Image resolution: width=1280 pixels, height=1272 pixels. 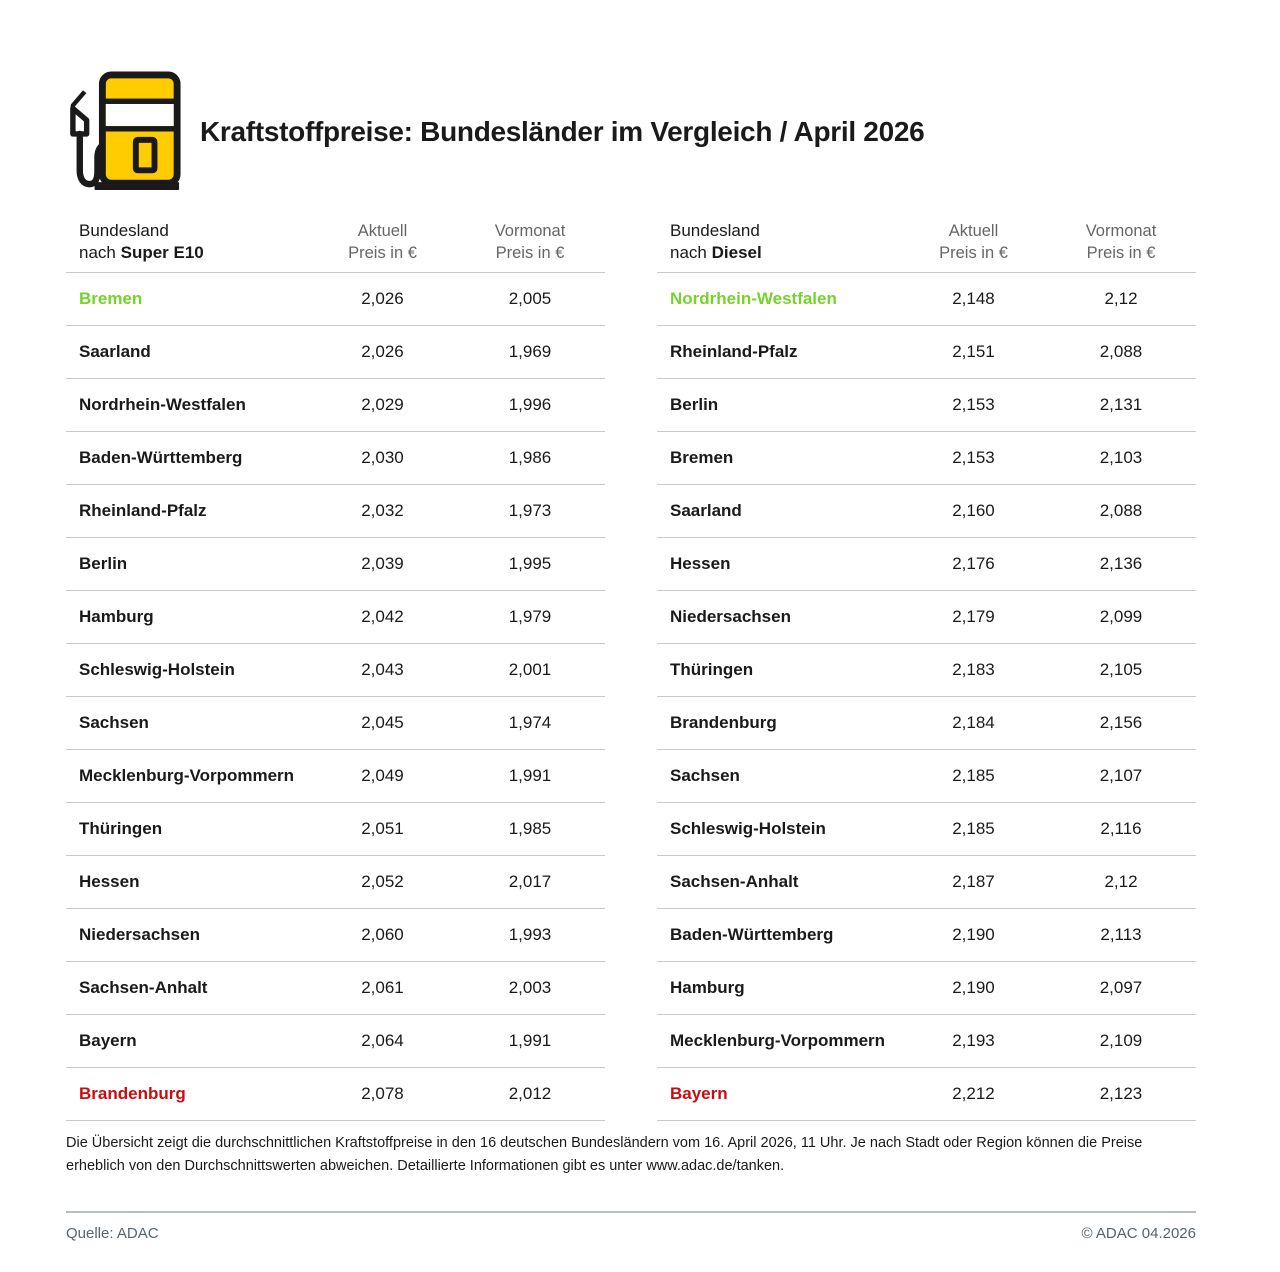 I want to click on table-row: Saarland 2,026 1,969, so click(x=335, y=352).